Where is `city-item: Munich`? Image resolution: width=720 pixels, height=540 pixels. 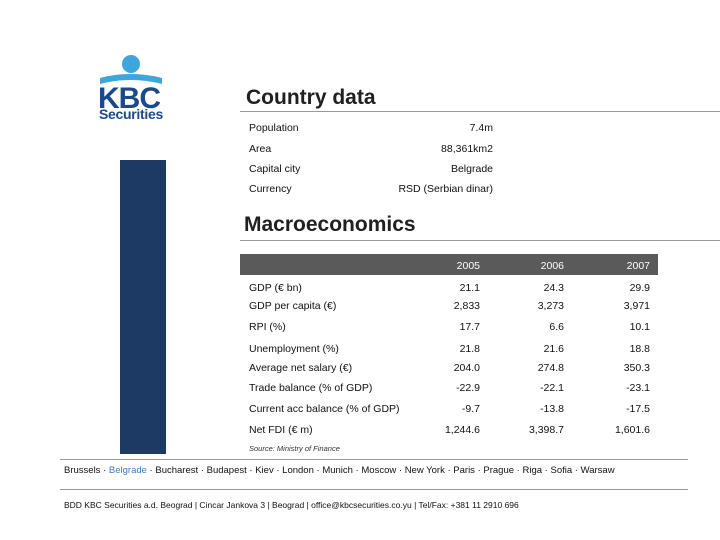 city-item: Munich is located at coordinates (337, 470).